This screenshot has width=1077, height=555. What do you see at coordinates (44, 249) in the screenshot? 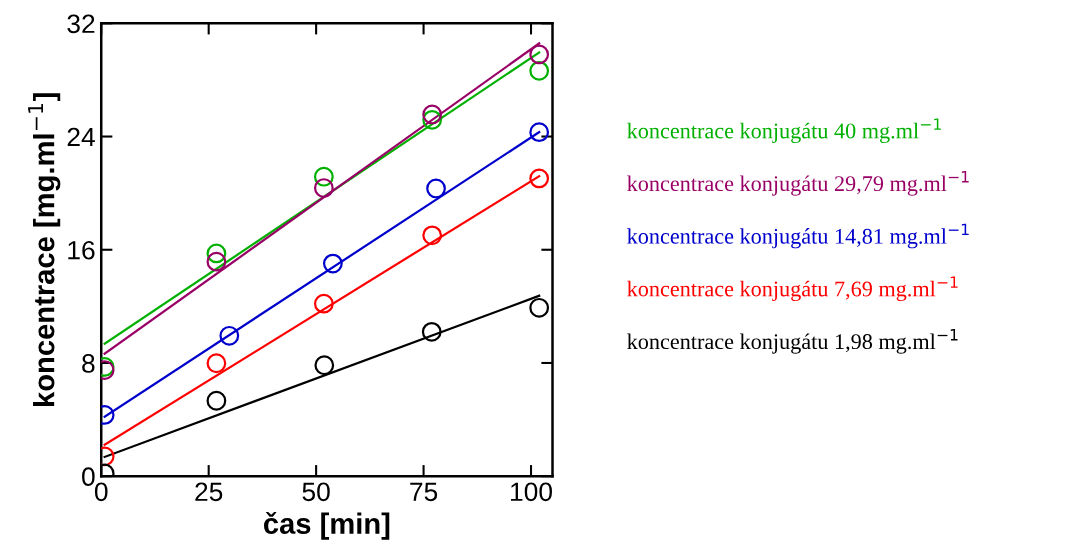
I see `y-axis-title: koncentrace [mg.ml$^{−1}$]` at bounding box center [44, 249].